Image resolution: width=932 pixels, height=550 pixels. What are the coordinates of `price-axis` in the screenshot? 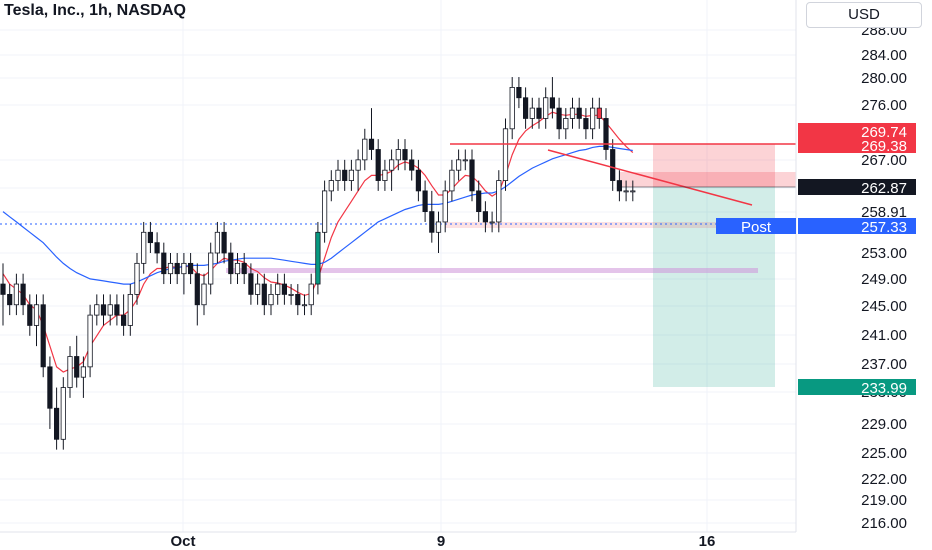 It's located at (864, 275).